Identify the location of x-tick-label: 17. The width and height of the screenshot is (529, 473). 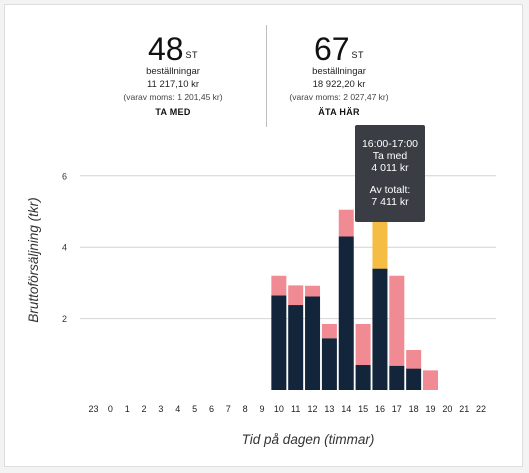
(397, 409).